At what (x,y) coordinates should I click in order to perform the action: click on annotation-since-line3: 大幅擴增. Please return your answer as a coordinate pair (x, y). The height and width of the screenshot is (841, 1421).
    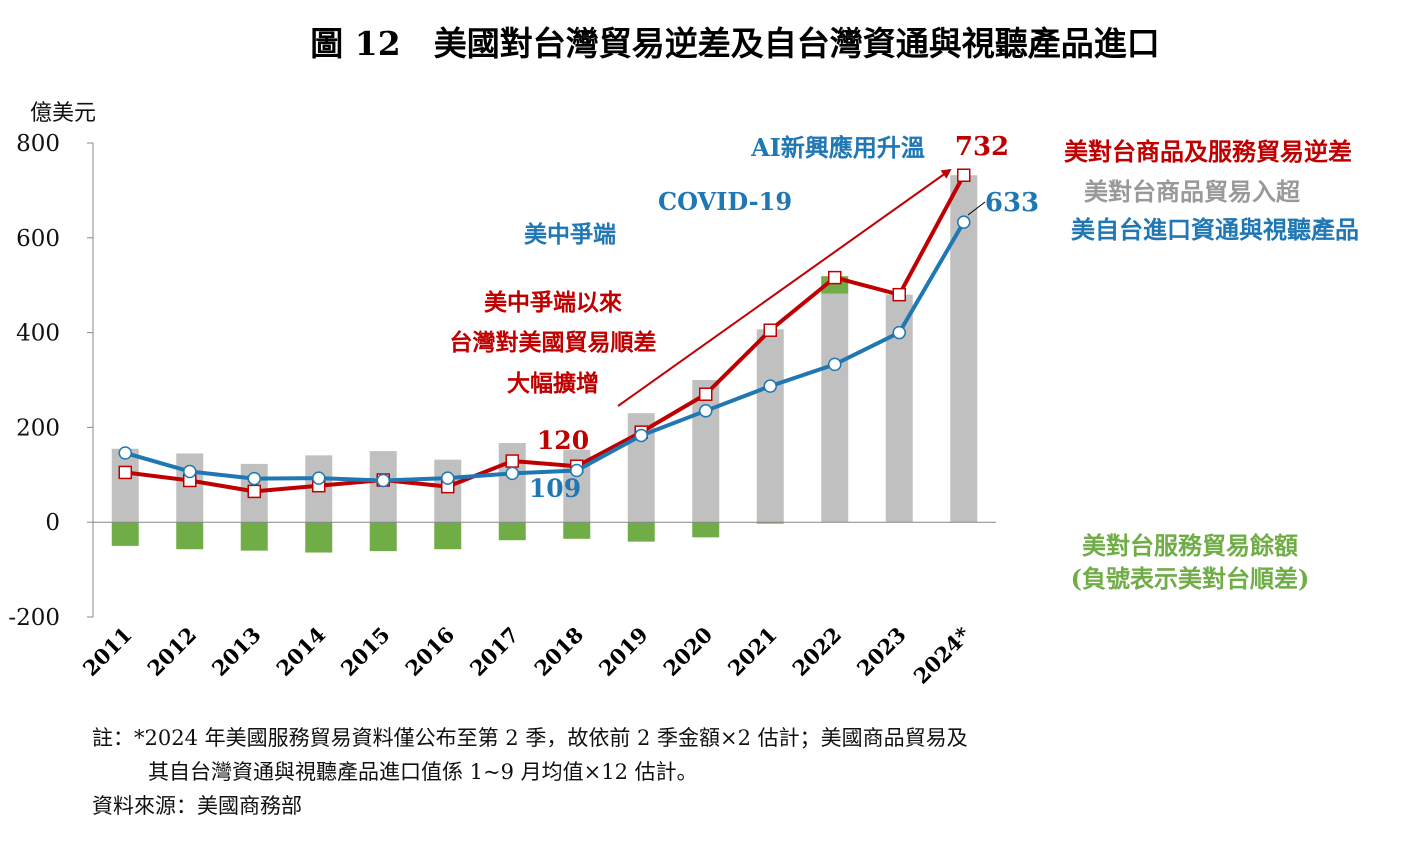
    Looking at the image, I should click on (553, 383).